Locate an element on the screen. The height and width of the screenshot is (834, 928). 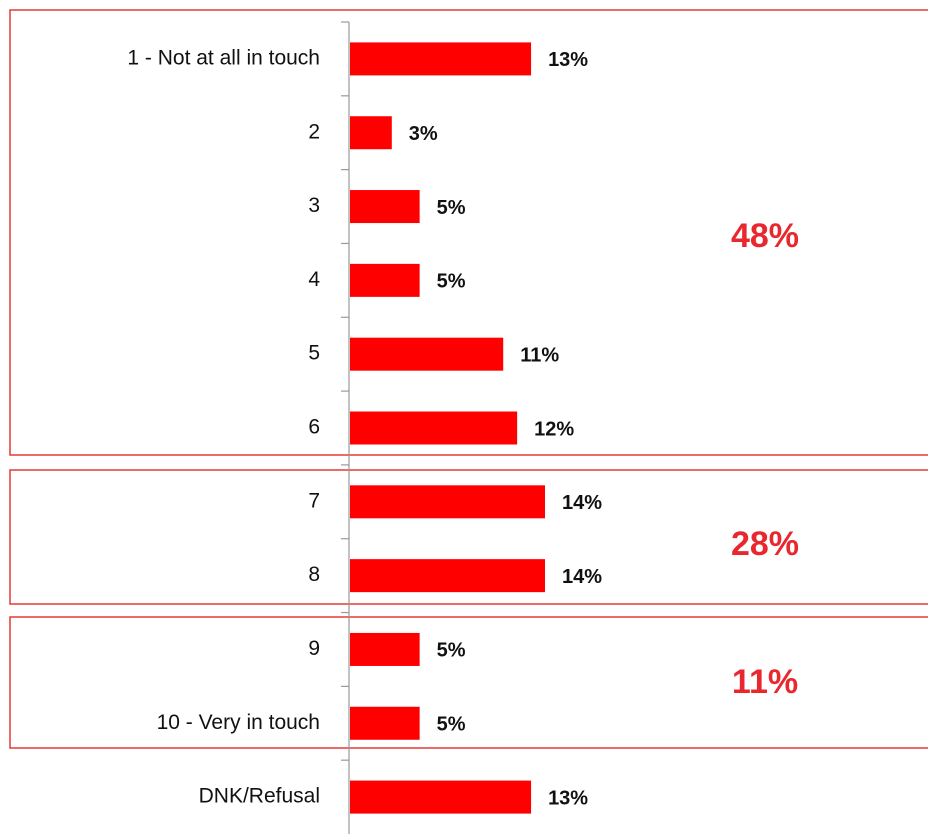
data-label: 11% is located at coordinates (539, 355).